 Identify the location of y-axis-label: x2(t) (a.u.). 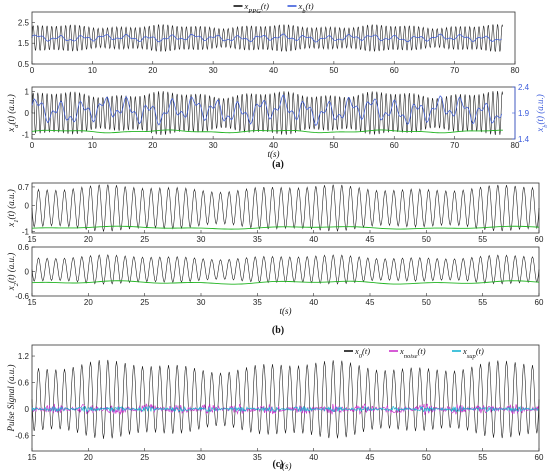
(13, 272).